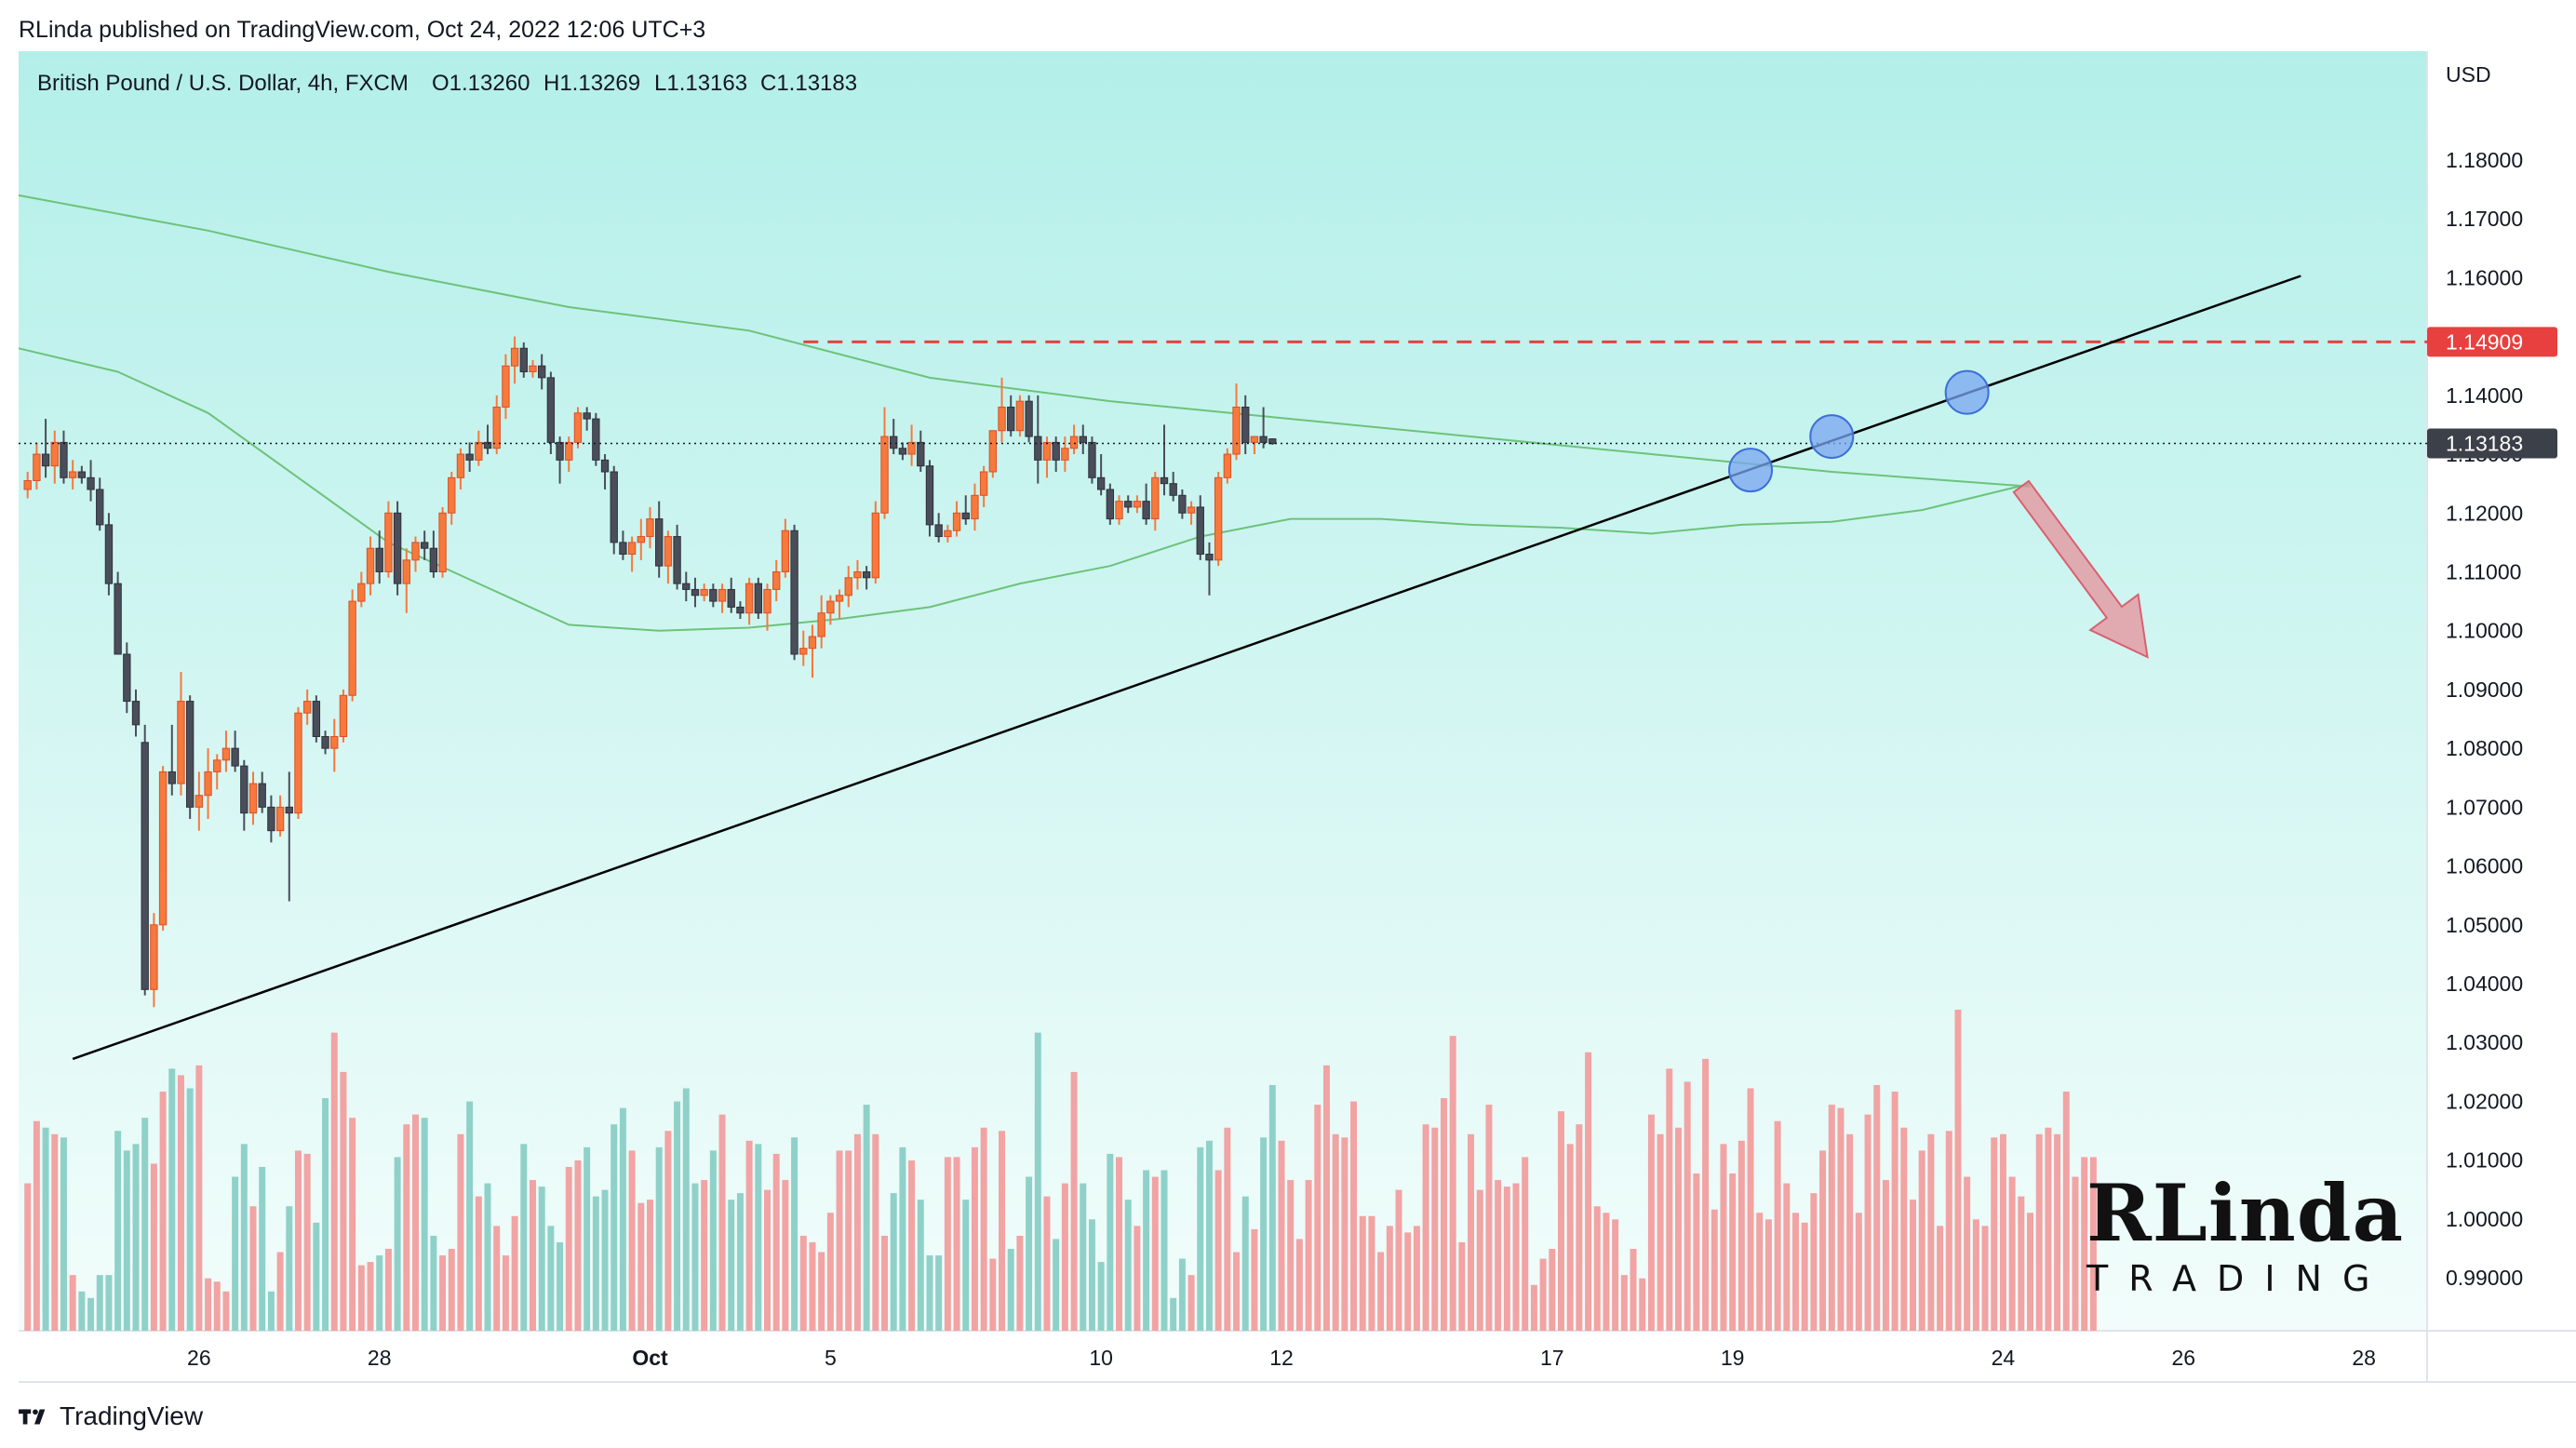  What do you see at coordinates (111, 1416) in the screenshot?
I see `tradingview-logo: TradingView` at bounding box center [111, 1416].